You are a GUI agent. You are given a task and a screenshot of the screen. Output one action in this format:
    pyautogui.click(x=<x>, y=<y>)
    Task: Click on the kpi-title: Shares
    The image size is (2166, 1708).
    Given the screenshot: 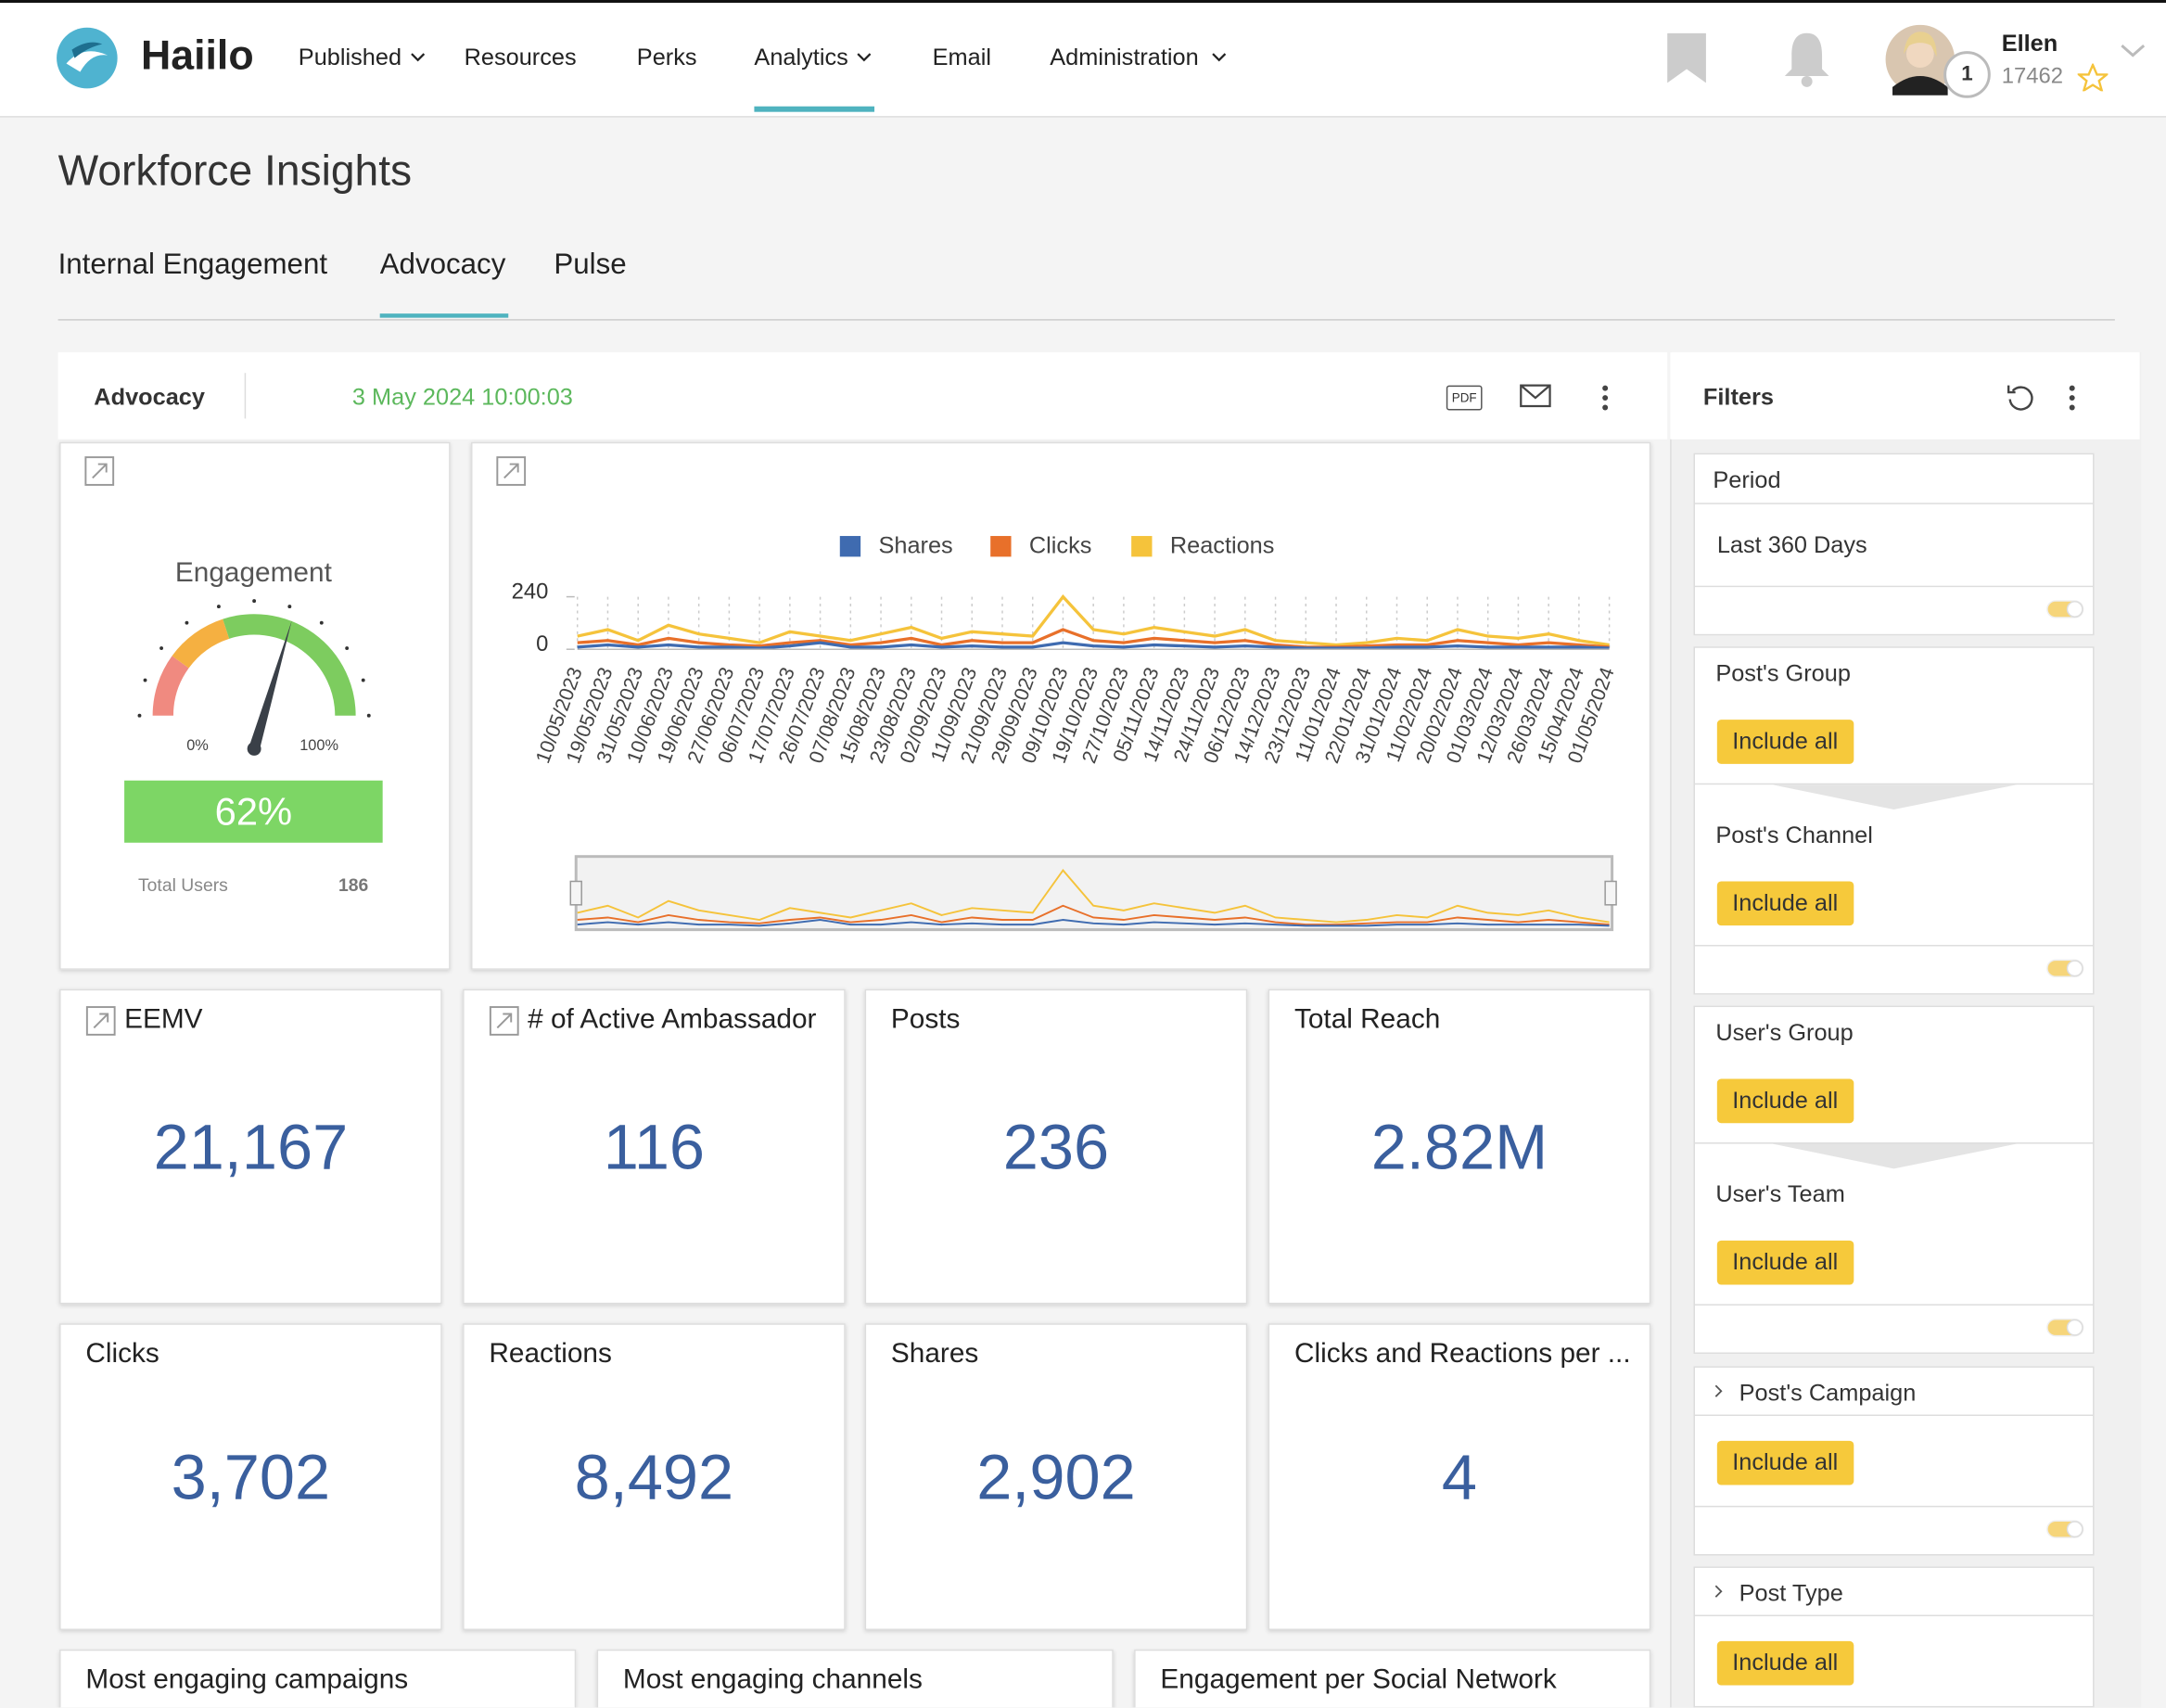 What is the action you would take?
    pyautogui.click(x=934, y=1354)
    